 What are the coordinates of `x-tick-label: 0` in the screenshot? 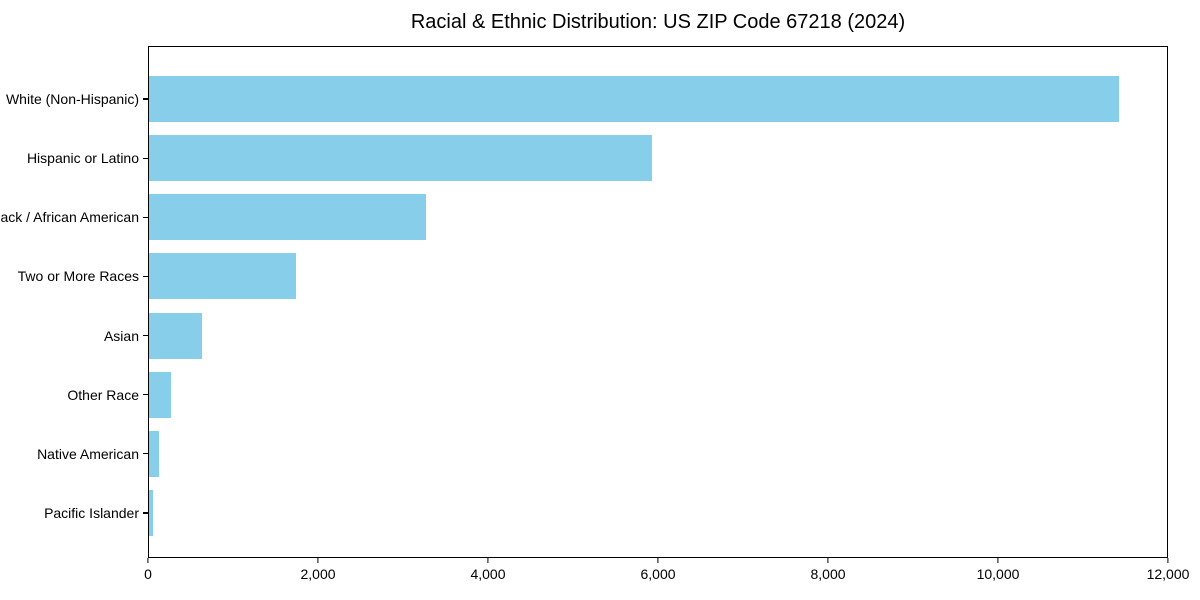 It's located at (148, 574).